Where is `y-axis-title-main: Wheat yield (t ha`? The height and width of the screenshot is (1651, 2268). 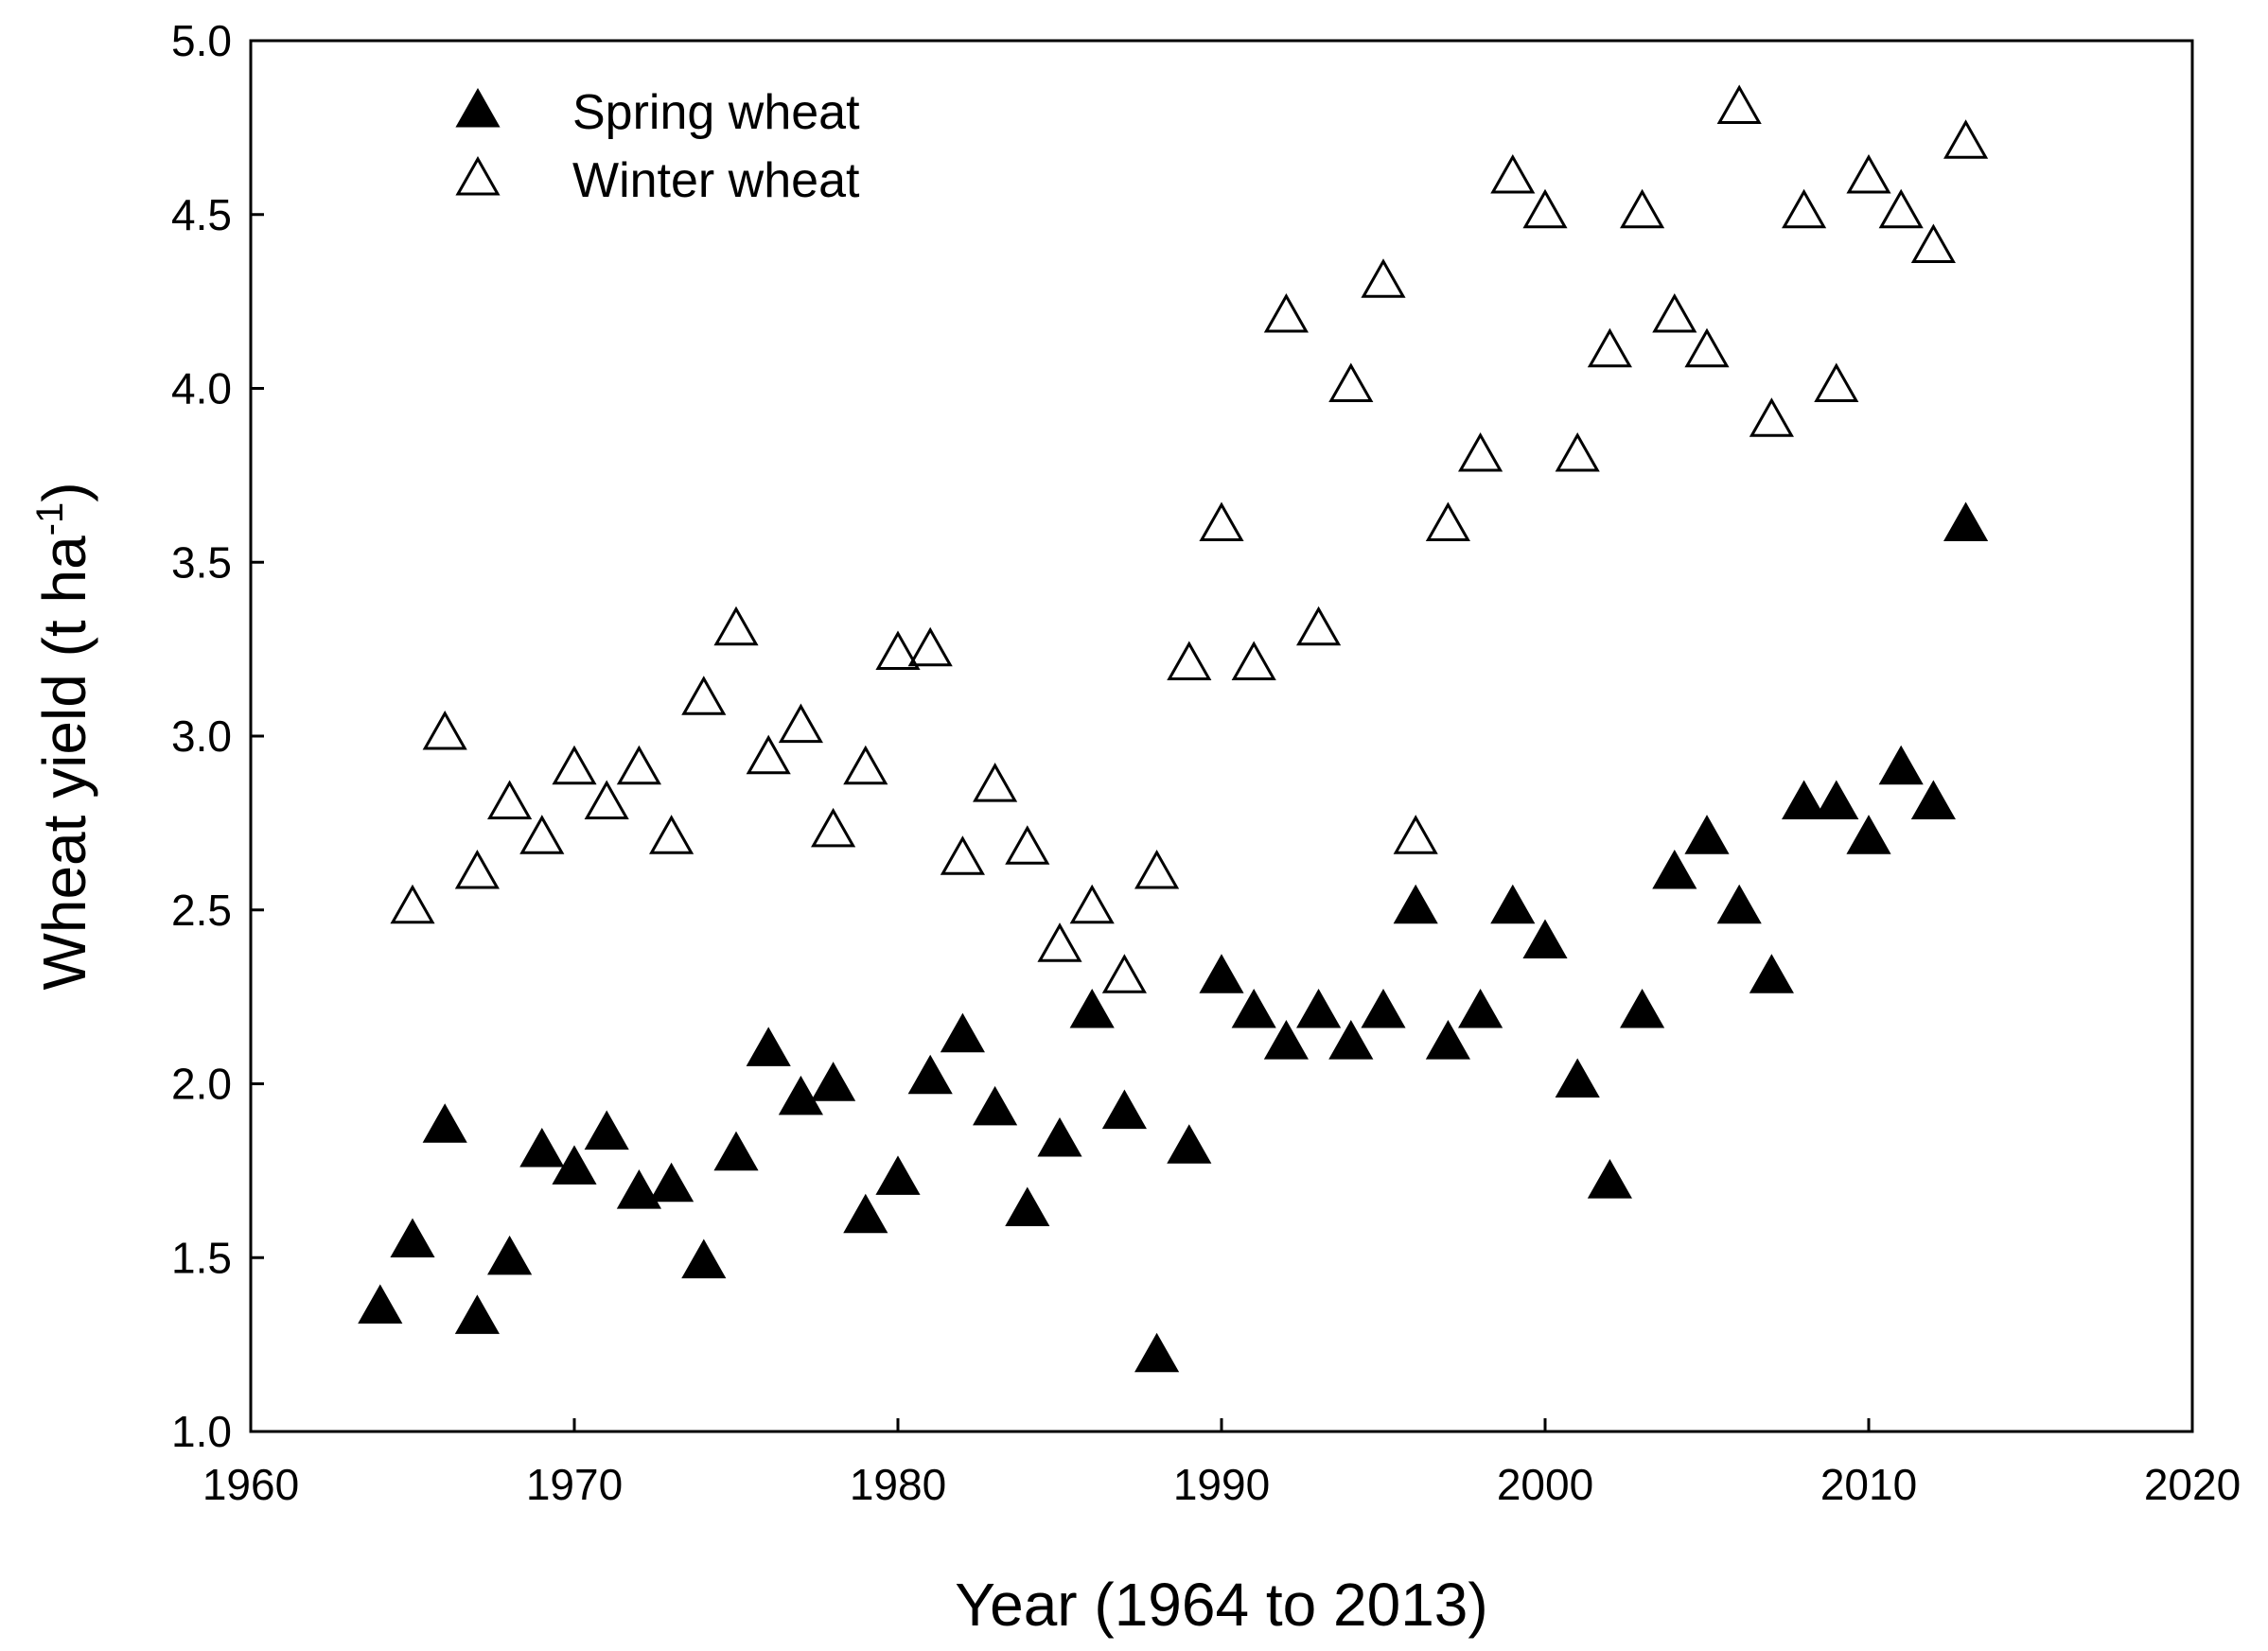
y-axis-title-main: Wheat yield (t ha is located at coordinates (64, 763).